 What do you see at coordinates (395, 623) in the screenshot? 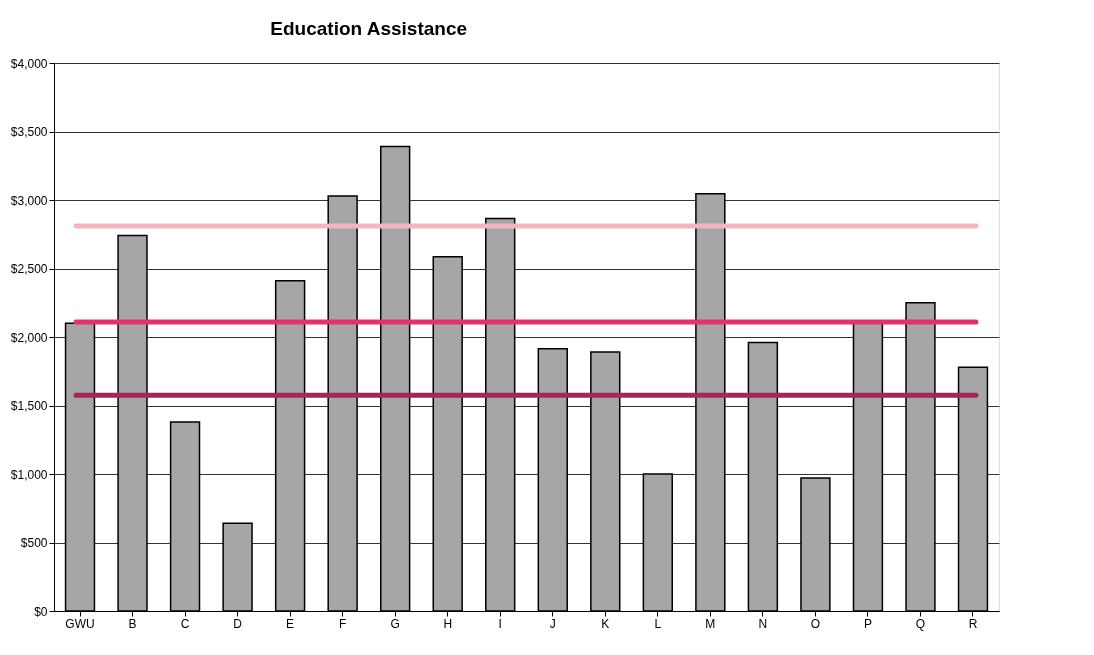
I see `x-tick-label: G` at bounding box center [395, 623].